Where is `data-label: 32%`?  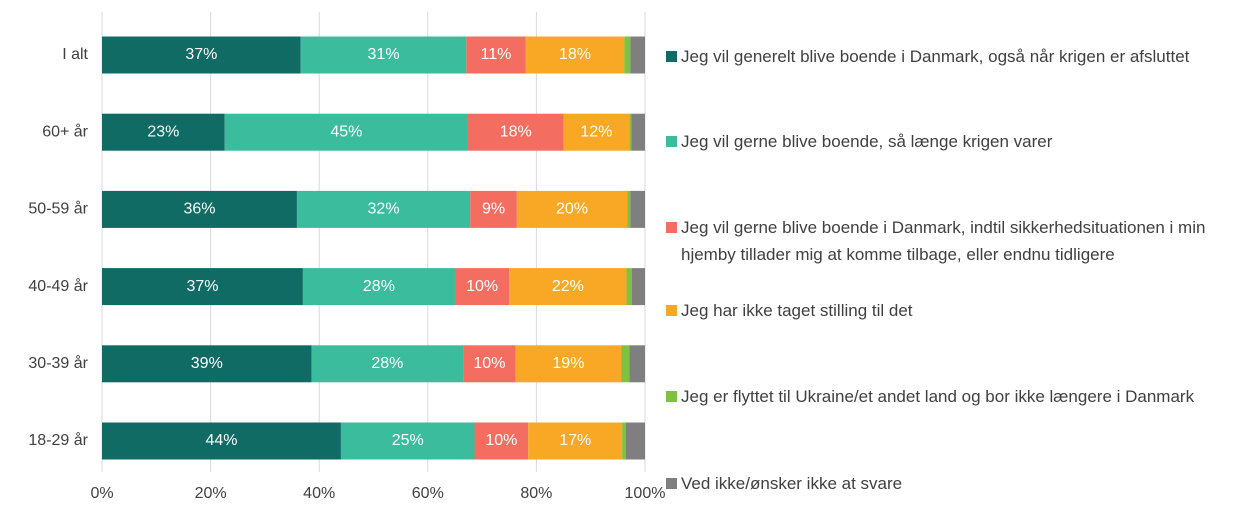
data-label: 32% is located at coordinates (384, 209).